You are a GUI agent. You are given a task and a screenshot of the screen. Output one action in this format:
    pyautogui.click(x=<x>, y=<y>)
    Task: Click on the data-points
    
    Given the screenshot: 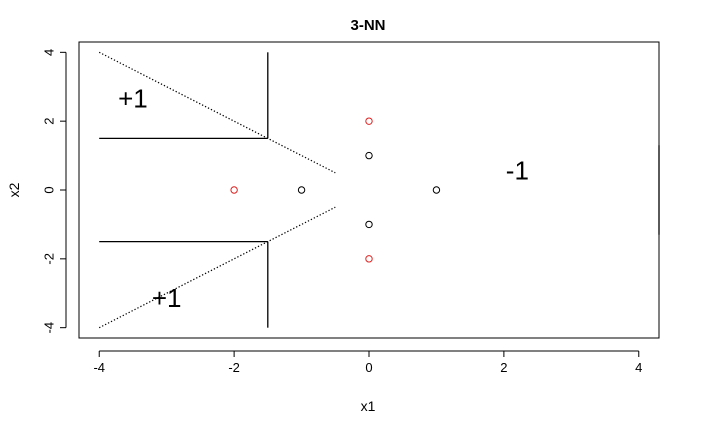 What is the action you would take?
    pyautogui.click(x=335, y=190)
    